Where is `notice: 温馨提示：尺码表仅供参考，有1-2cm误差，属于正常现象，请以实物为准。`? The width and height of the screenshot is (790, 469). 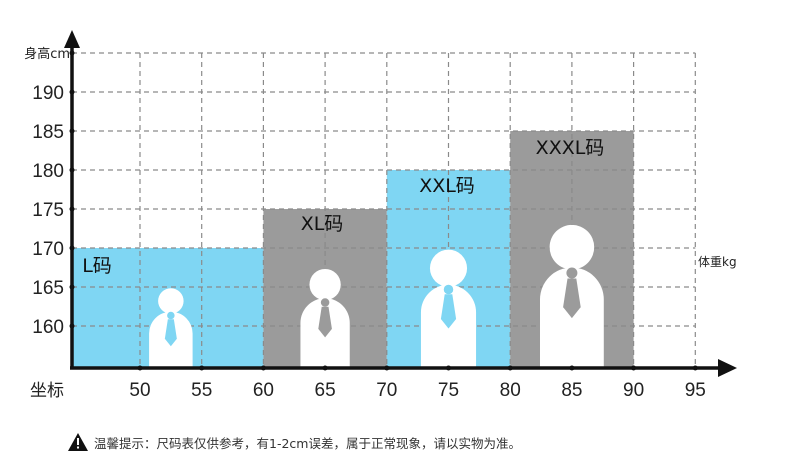
notice: 温馨提示：尺码表仅供参考，有1-2cm误差，属于正常现象，请以实物为准。 is located at coordinates (294, 442).